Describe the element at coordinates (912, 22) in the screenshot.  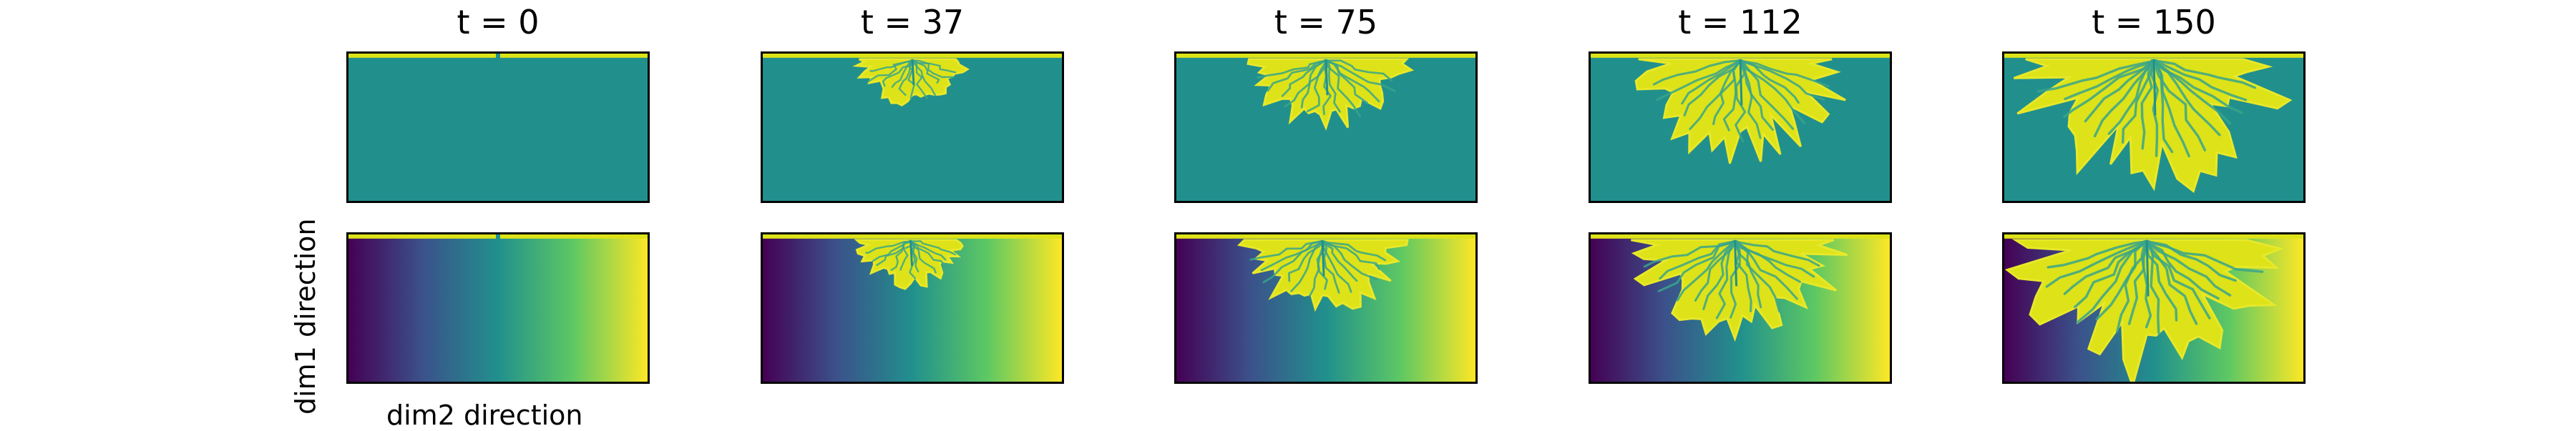
I see `column-title-1: t = 37` at that location.